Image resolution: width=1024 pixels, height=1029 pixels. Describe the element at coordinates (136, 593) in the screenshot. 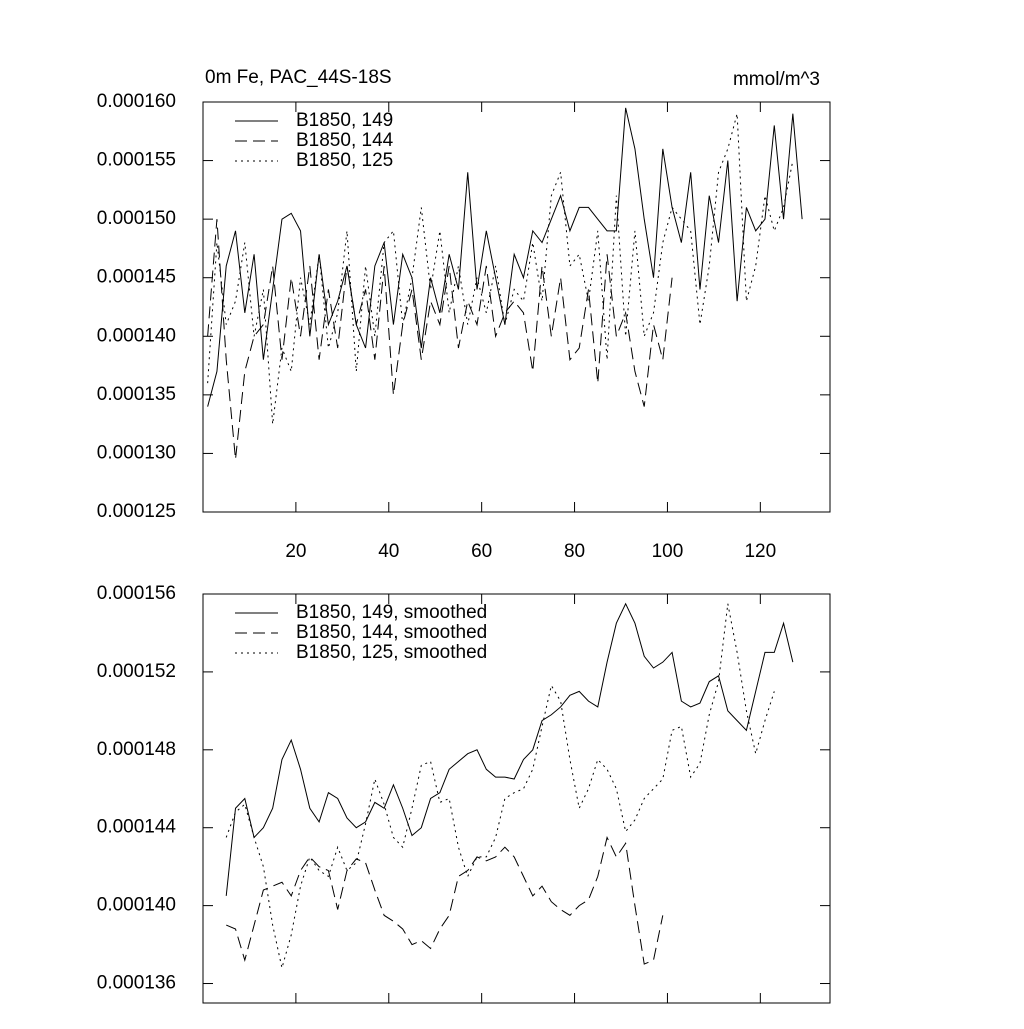

I see `y-tick-label: 0.000156` at that location.